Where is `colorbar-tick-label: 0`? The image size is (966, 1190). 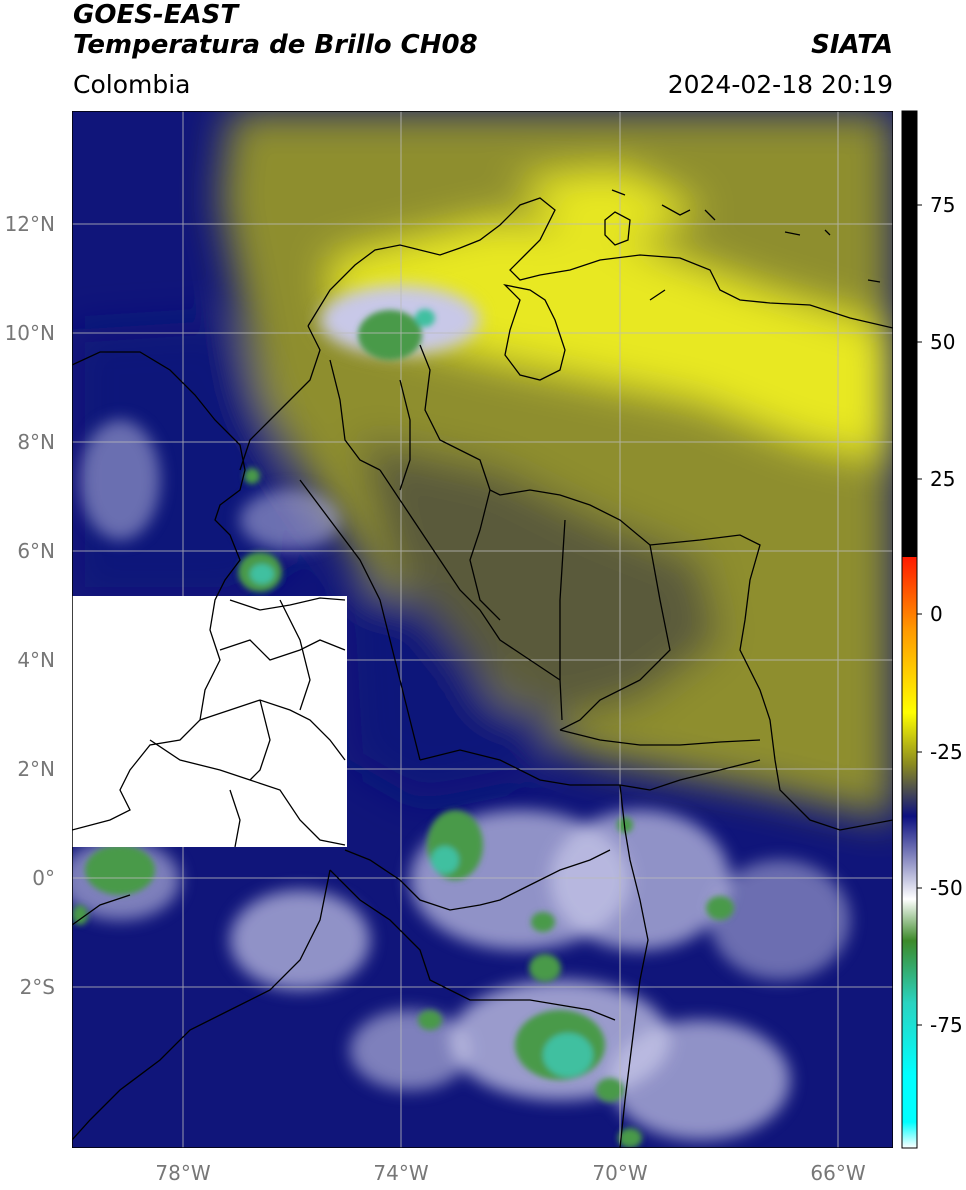
colorbar-tick-label: 0 is located at coordinates (936, 614).